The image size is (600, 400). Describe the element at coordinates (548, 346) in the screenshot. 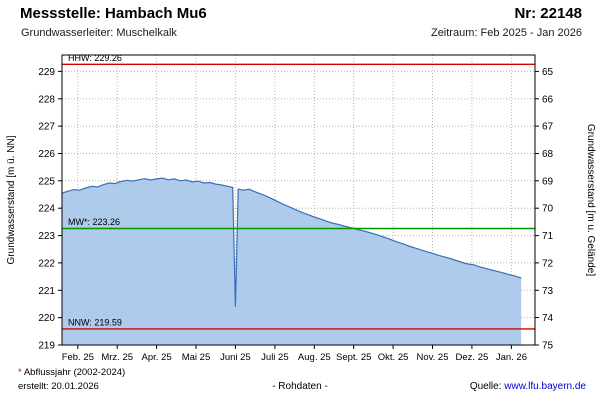

I see `y-tick-label-right: 75` at that location.